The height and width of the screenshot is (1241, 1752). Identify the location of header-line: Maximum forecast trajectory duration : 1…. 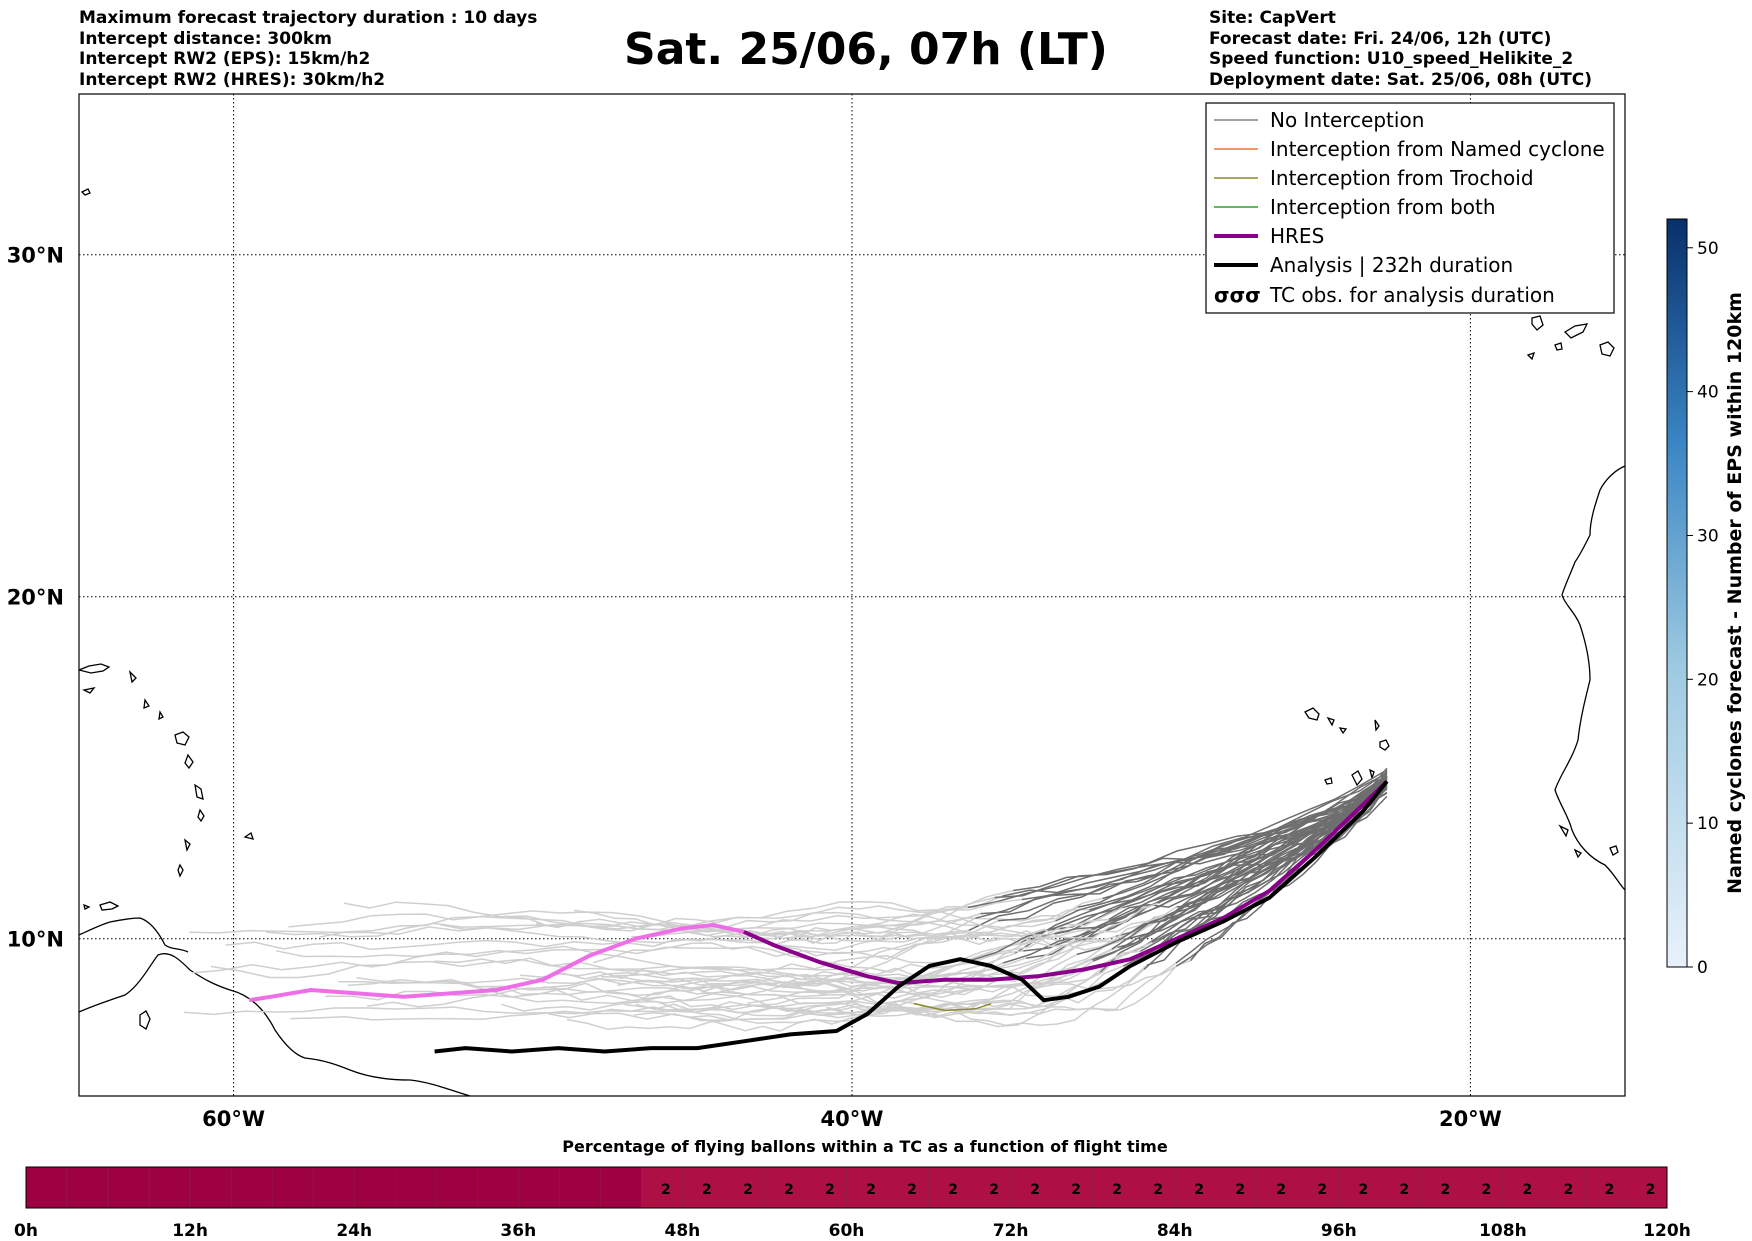
(308, 18).